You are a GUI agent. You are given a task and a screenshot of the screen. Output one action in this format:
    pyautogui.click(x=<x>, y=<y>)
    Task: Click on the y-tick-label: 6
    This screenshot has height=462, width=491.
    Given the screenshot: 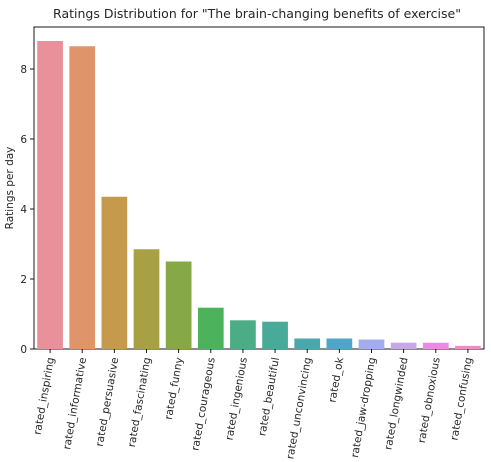 What is the action you would take?
    pyautogui.click(x=23, y=140)
    